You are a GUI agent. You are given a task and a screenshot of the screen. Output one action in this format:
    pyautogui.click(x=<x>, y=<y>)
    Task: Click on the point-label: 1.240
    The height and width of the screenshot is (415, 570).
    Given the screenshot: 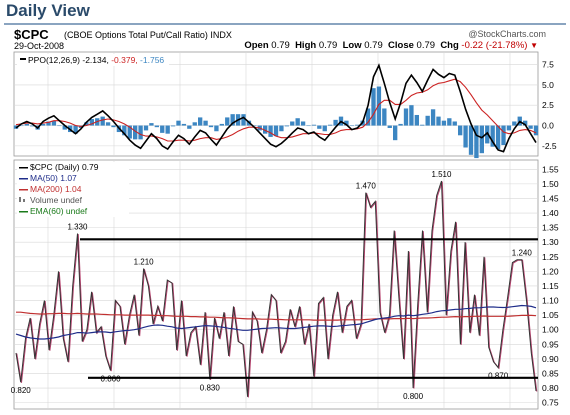 What is the action you would take?
    pyautogui.click(x=522, y=253)
    